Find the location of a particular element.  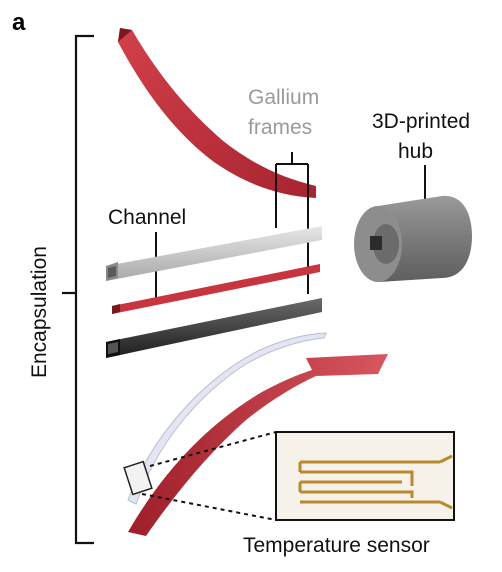

channel-label: Channel is located at coordinates (147, 217).